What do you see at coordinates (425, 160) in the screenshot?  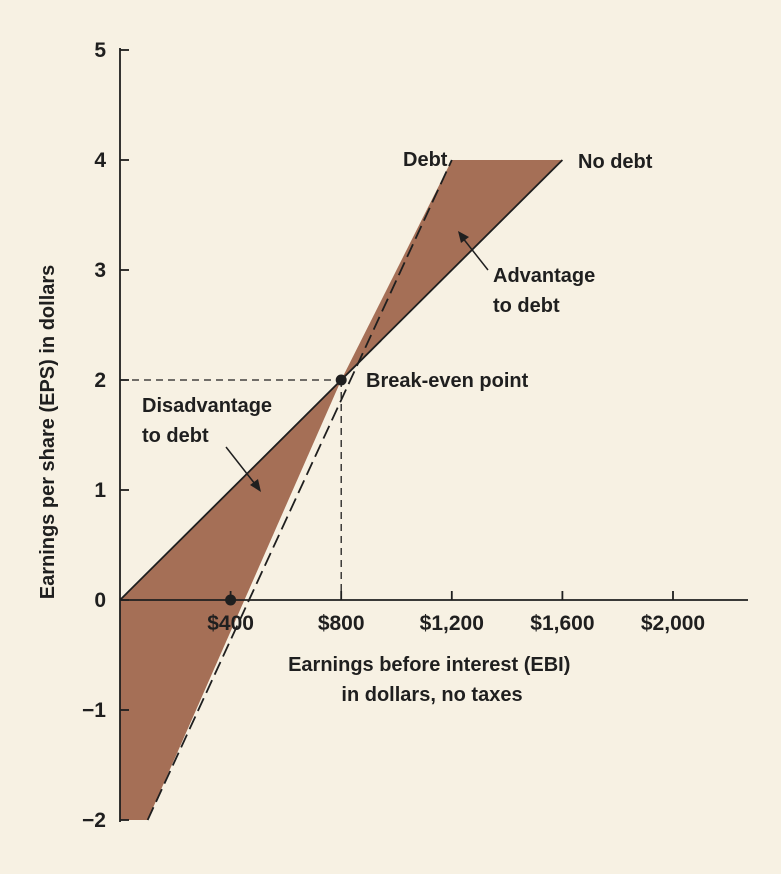 I see `series-label-debt: Debt` at bounding box center [425, 160].